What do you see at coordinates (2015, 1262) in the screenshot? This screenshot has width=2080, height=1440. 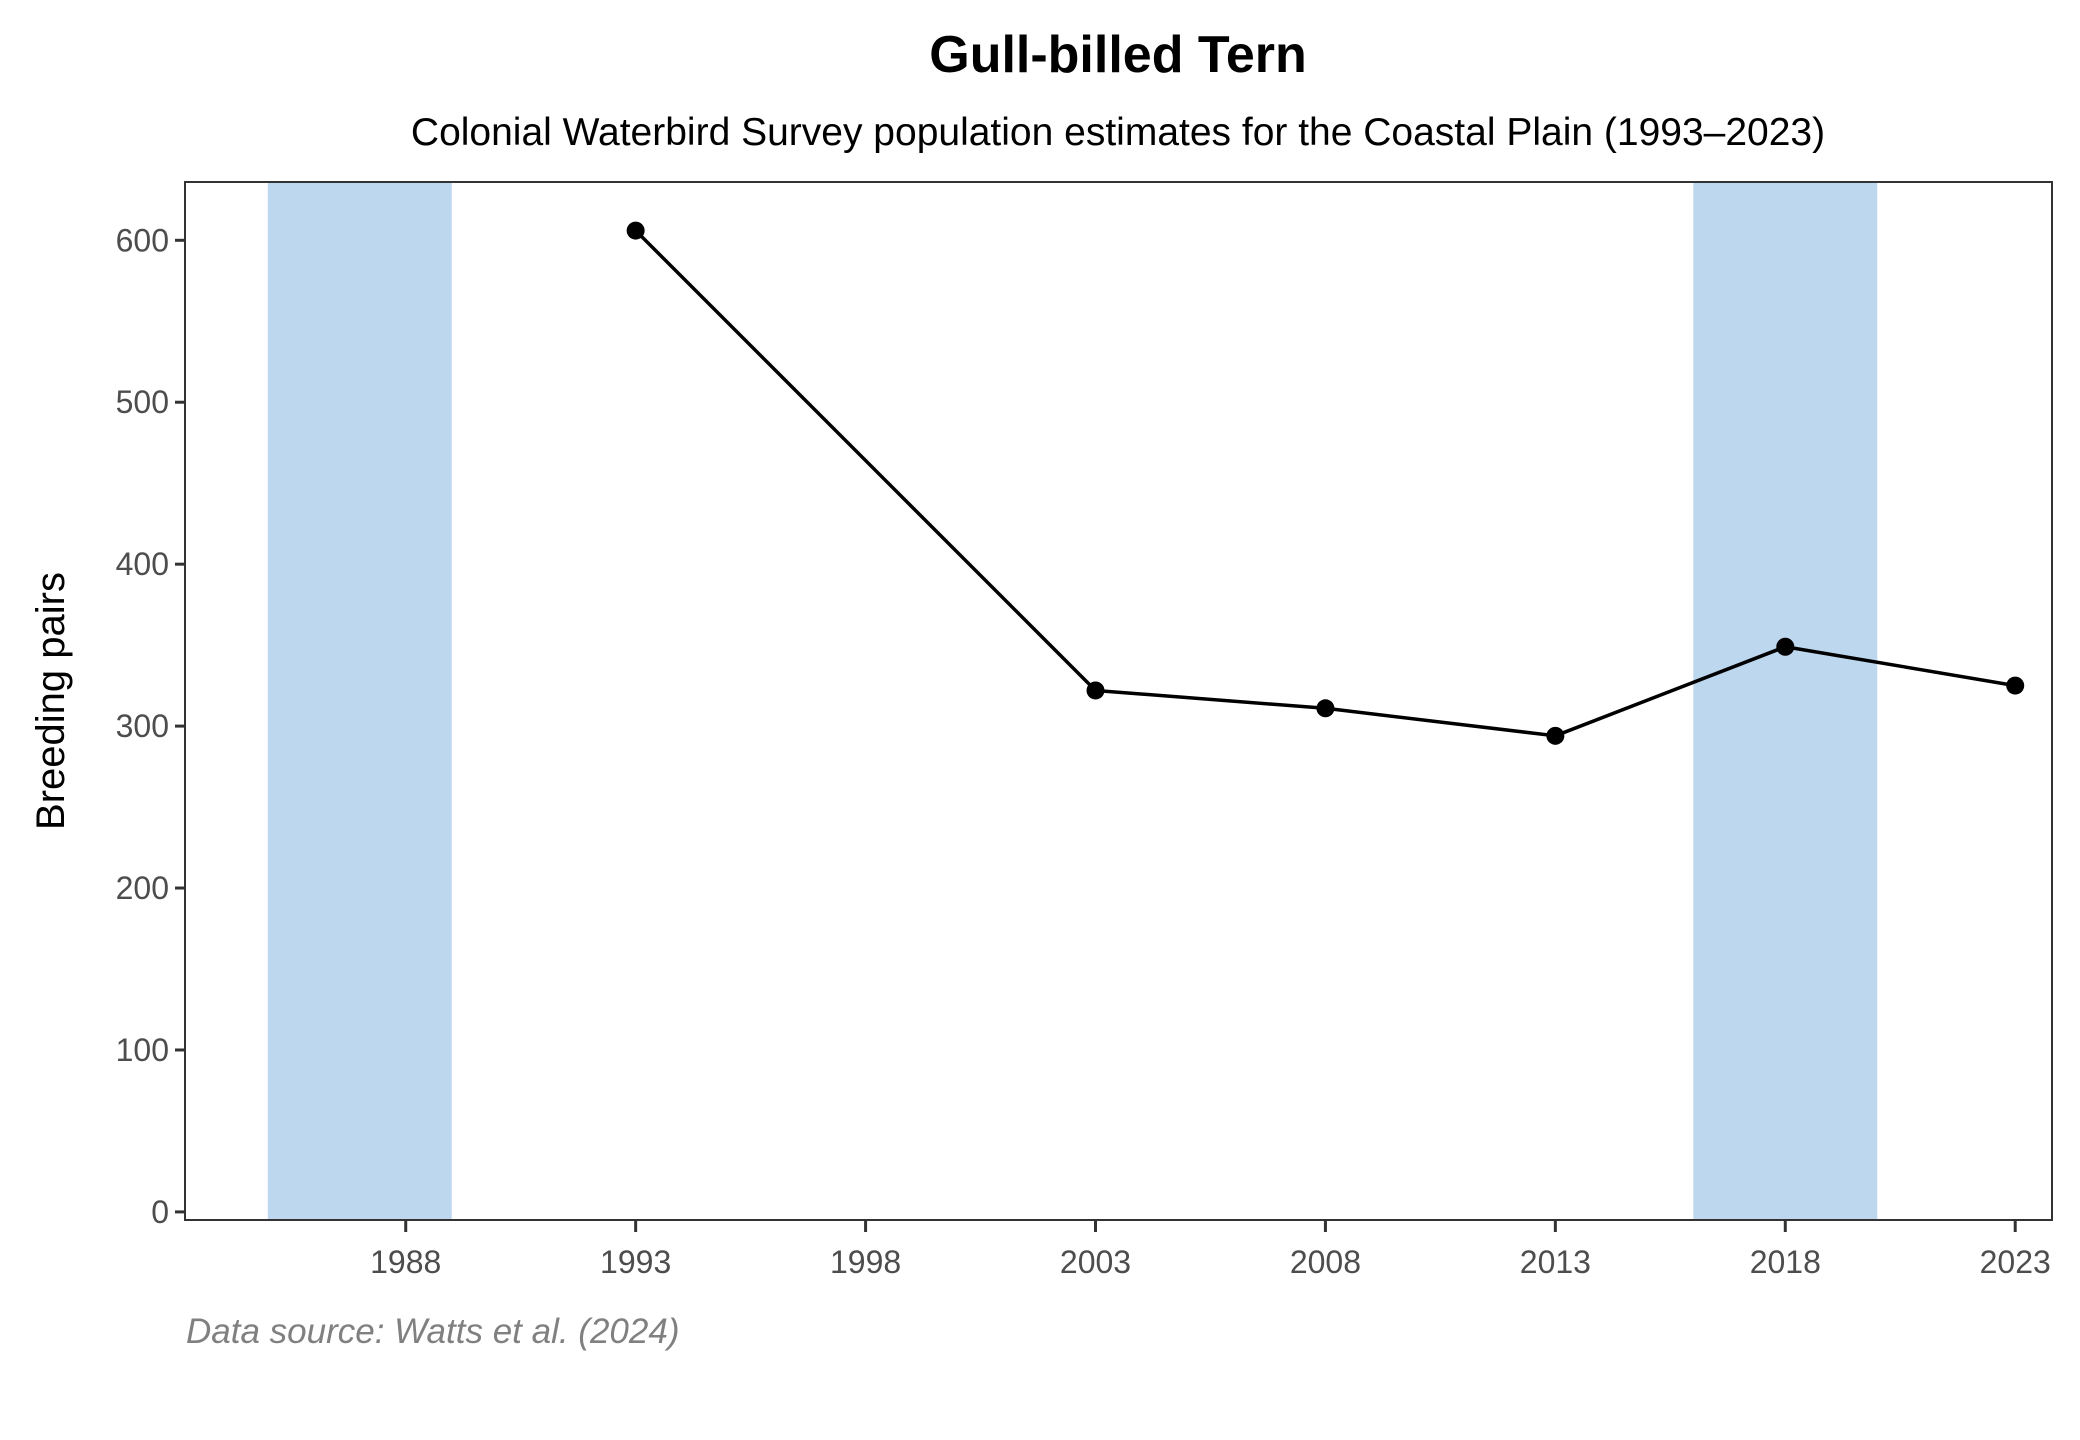 I see `x-tick-label: 2023` at bounding box center [2015, 1262].